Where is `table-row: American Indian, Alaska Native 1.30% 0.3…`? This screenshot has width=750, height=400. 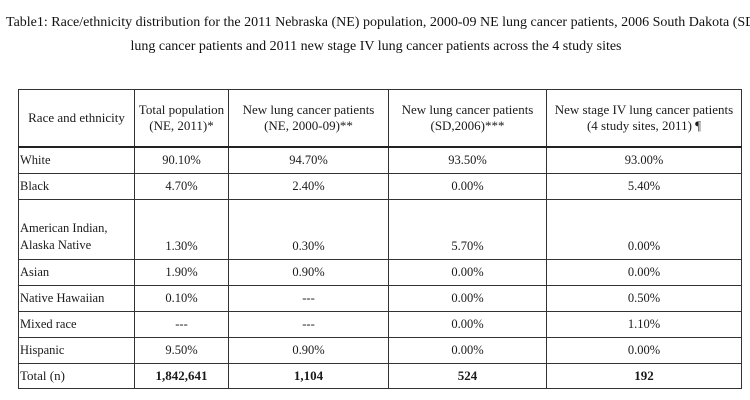 table-row: American Indian, Alaska Native 1.30% 0.3… is located at coordinates (380, 229).